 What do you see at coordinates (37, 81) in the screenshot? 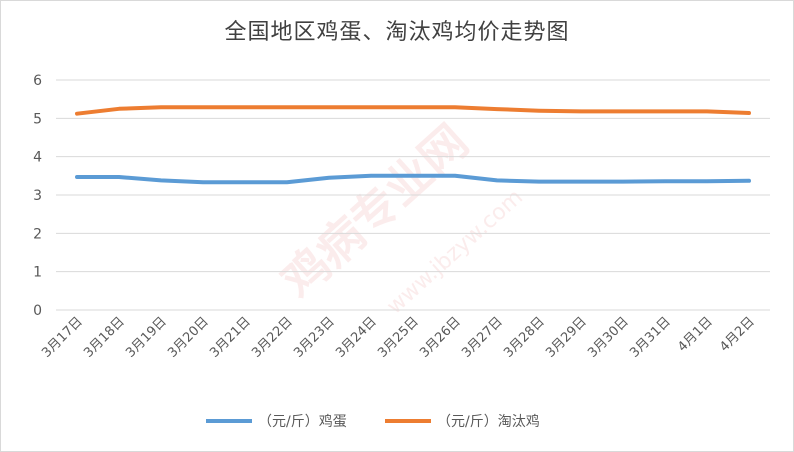
I see `y-tick-label: 6` at bounding box center [37, 81].